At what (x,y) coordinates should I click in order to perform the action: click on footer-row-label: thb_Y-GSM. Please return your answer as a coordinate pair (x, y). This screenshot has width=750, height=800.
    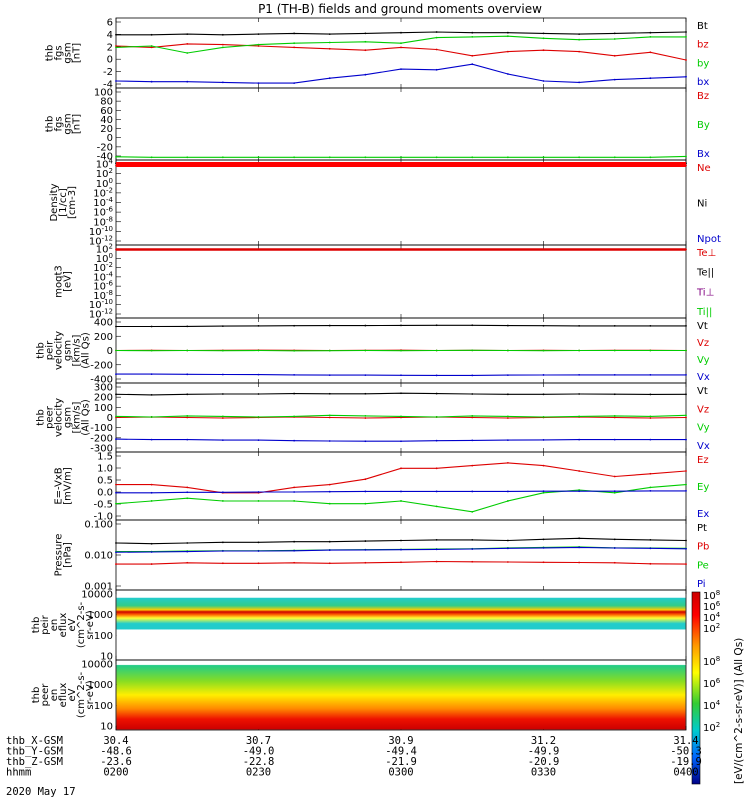
    Looking at the image, I should click on (34, 752).